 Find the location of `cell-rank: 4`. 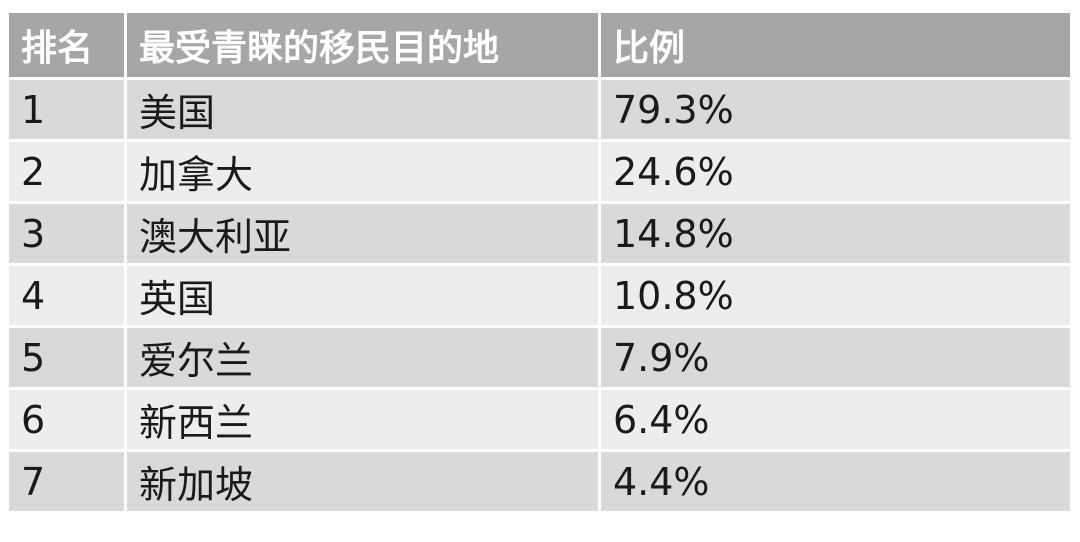

cell-rank: 4 is located at coordinates (66, 295).